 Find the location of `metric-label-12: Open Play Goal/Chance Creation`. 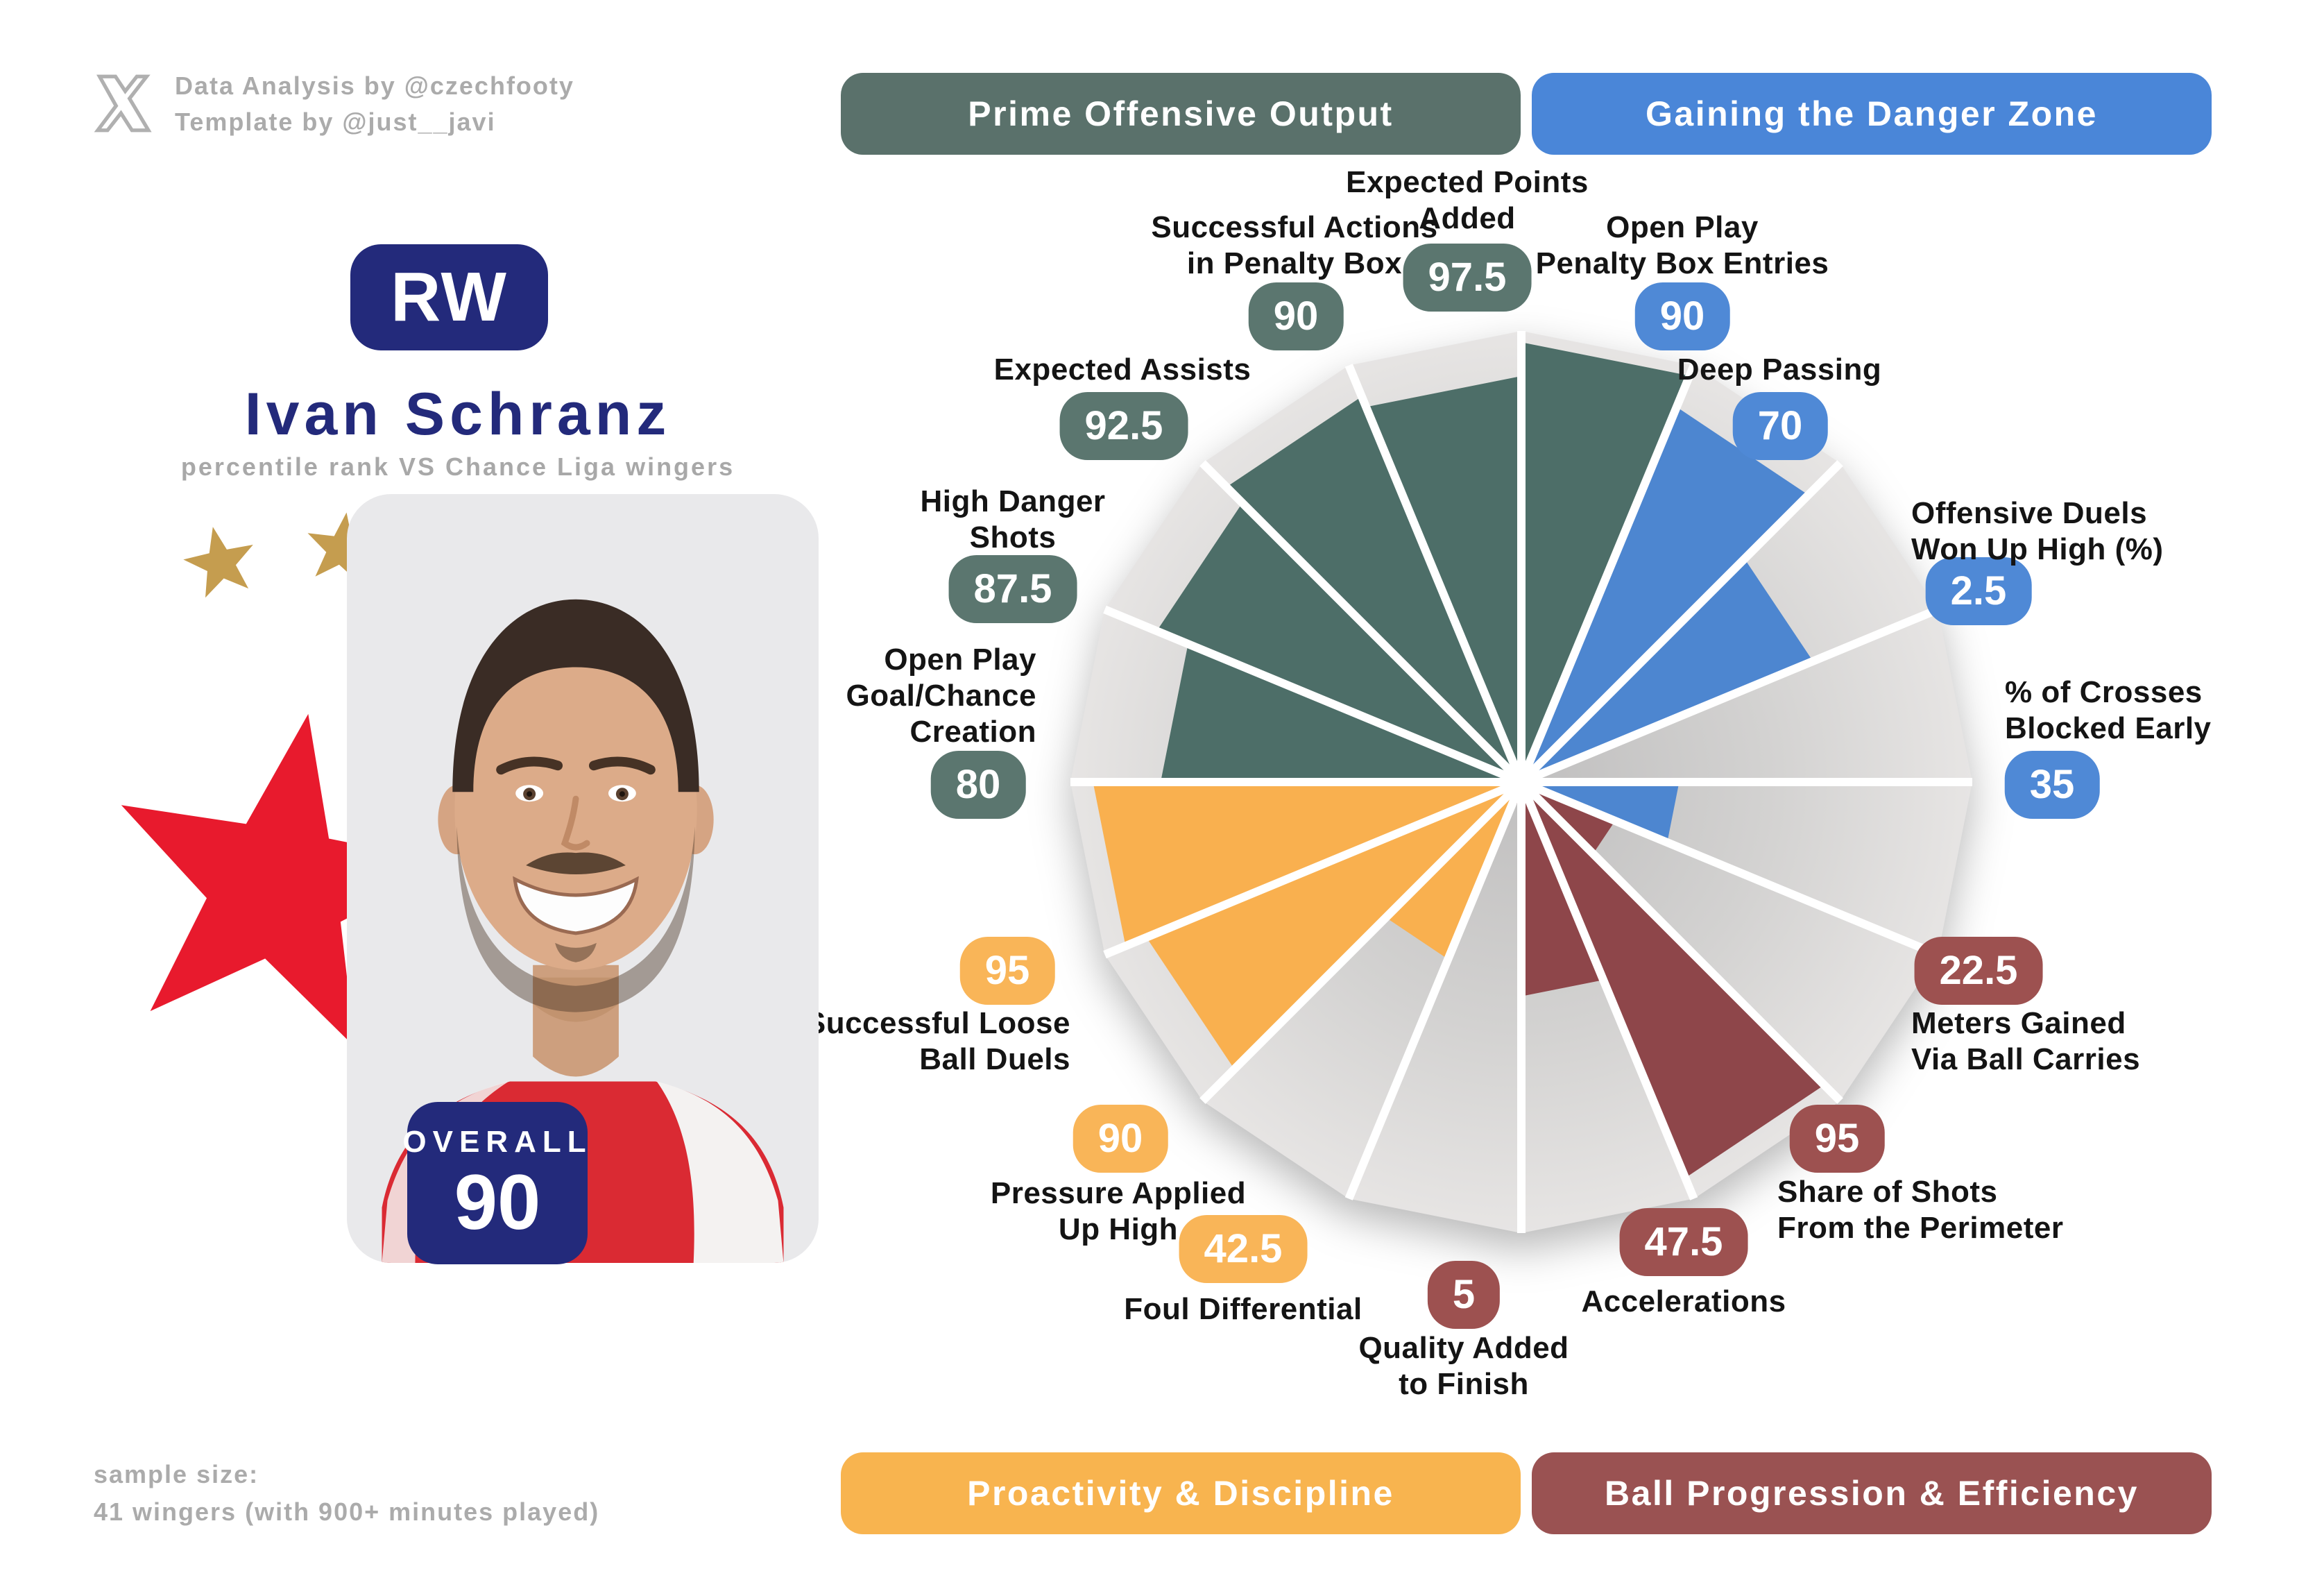

metric-label-12: Open Play Goal/Chance Creation is located at coordinates (941, 696).